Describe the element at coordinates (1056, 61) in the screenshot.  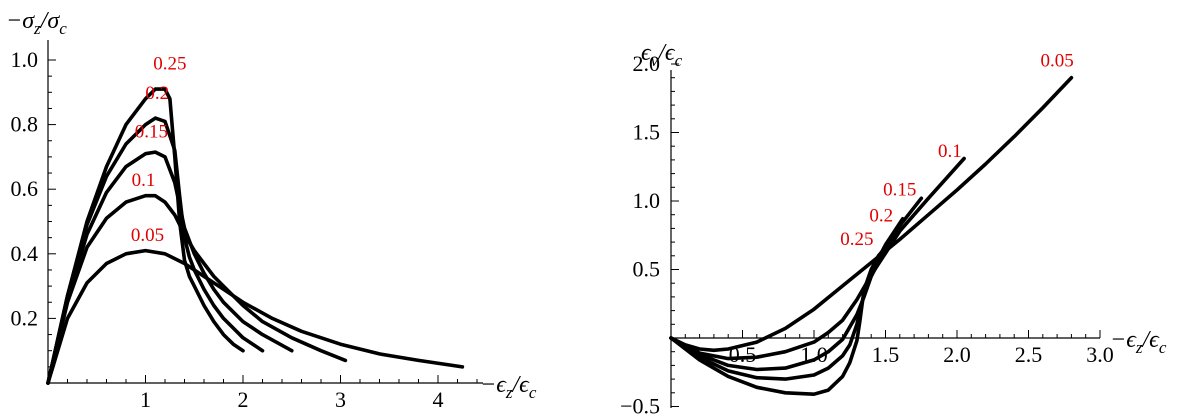
I see `right-curve-label: 0.05` at that location.